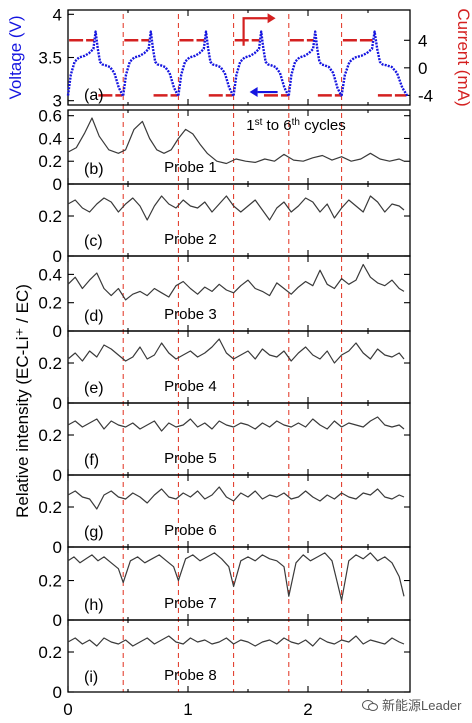  Describe the element at coordinates (91, 460) in the screenshot. I see `panel-f-letter: (f)` at that location.